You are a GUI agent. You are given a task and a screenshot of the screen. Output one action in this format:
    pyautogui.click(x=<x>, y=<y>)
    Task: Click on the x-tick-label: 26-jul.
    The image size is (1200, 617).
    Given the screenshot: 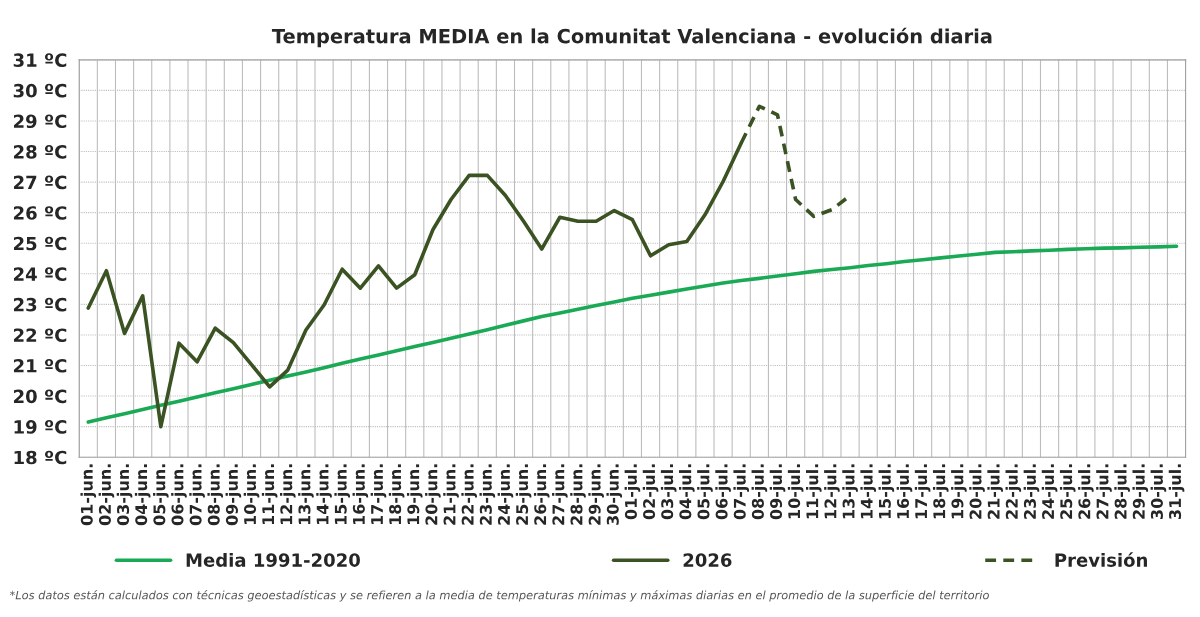 What is the action you would take?
    pyautogui.click(x=1086, y=491)
    